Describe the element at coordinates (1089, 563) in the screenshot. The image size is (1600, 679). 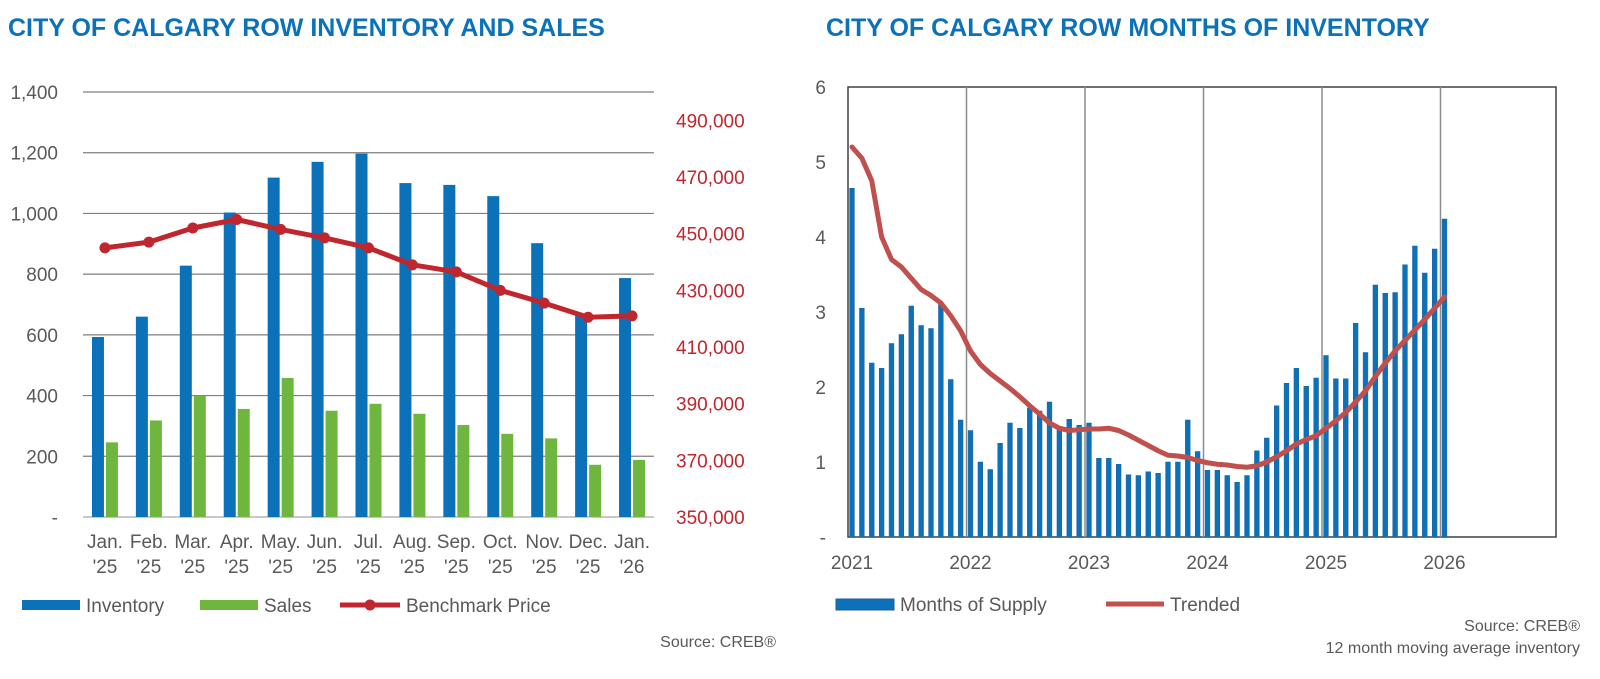
I see `x-tick-label: 2023` at that location.